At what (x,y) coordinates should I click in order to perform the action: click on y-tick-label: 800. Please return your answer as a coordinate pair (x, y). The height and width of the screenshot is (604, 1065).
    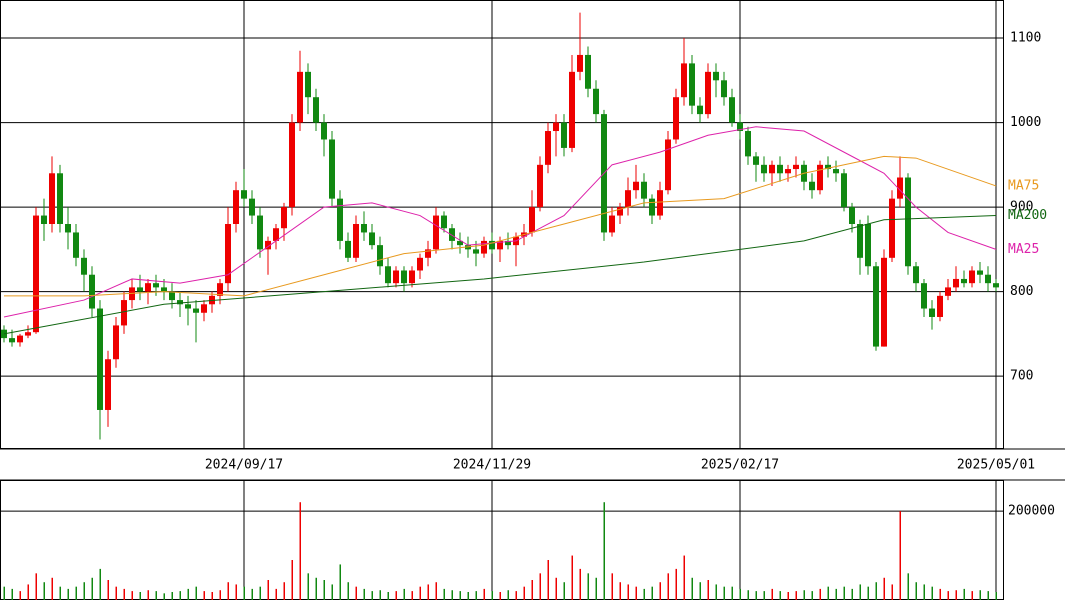
    Looking at the image, I should click on (1021, 291).